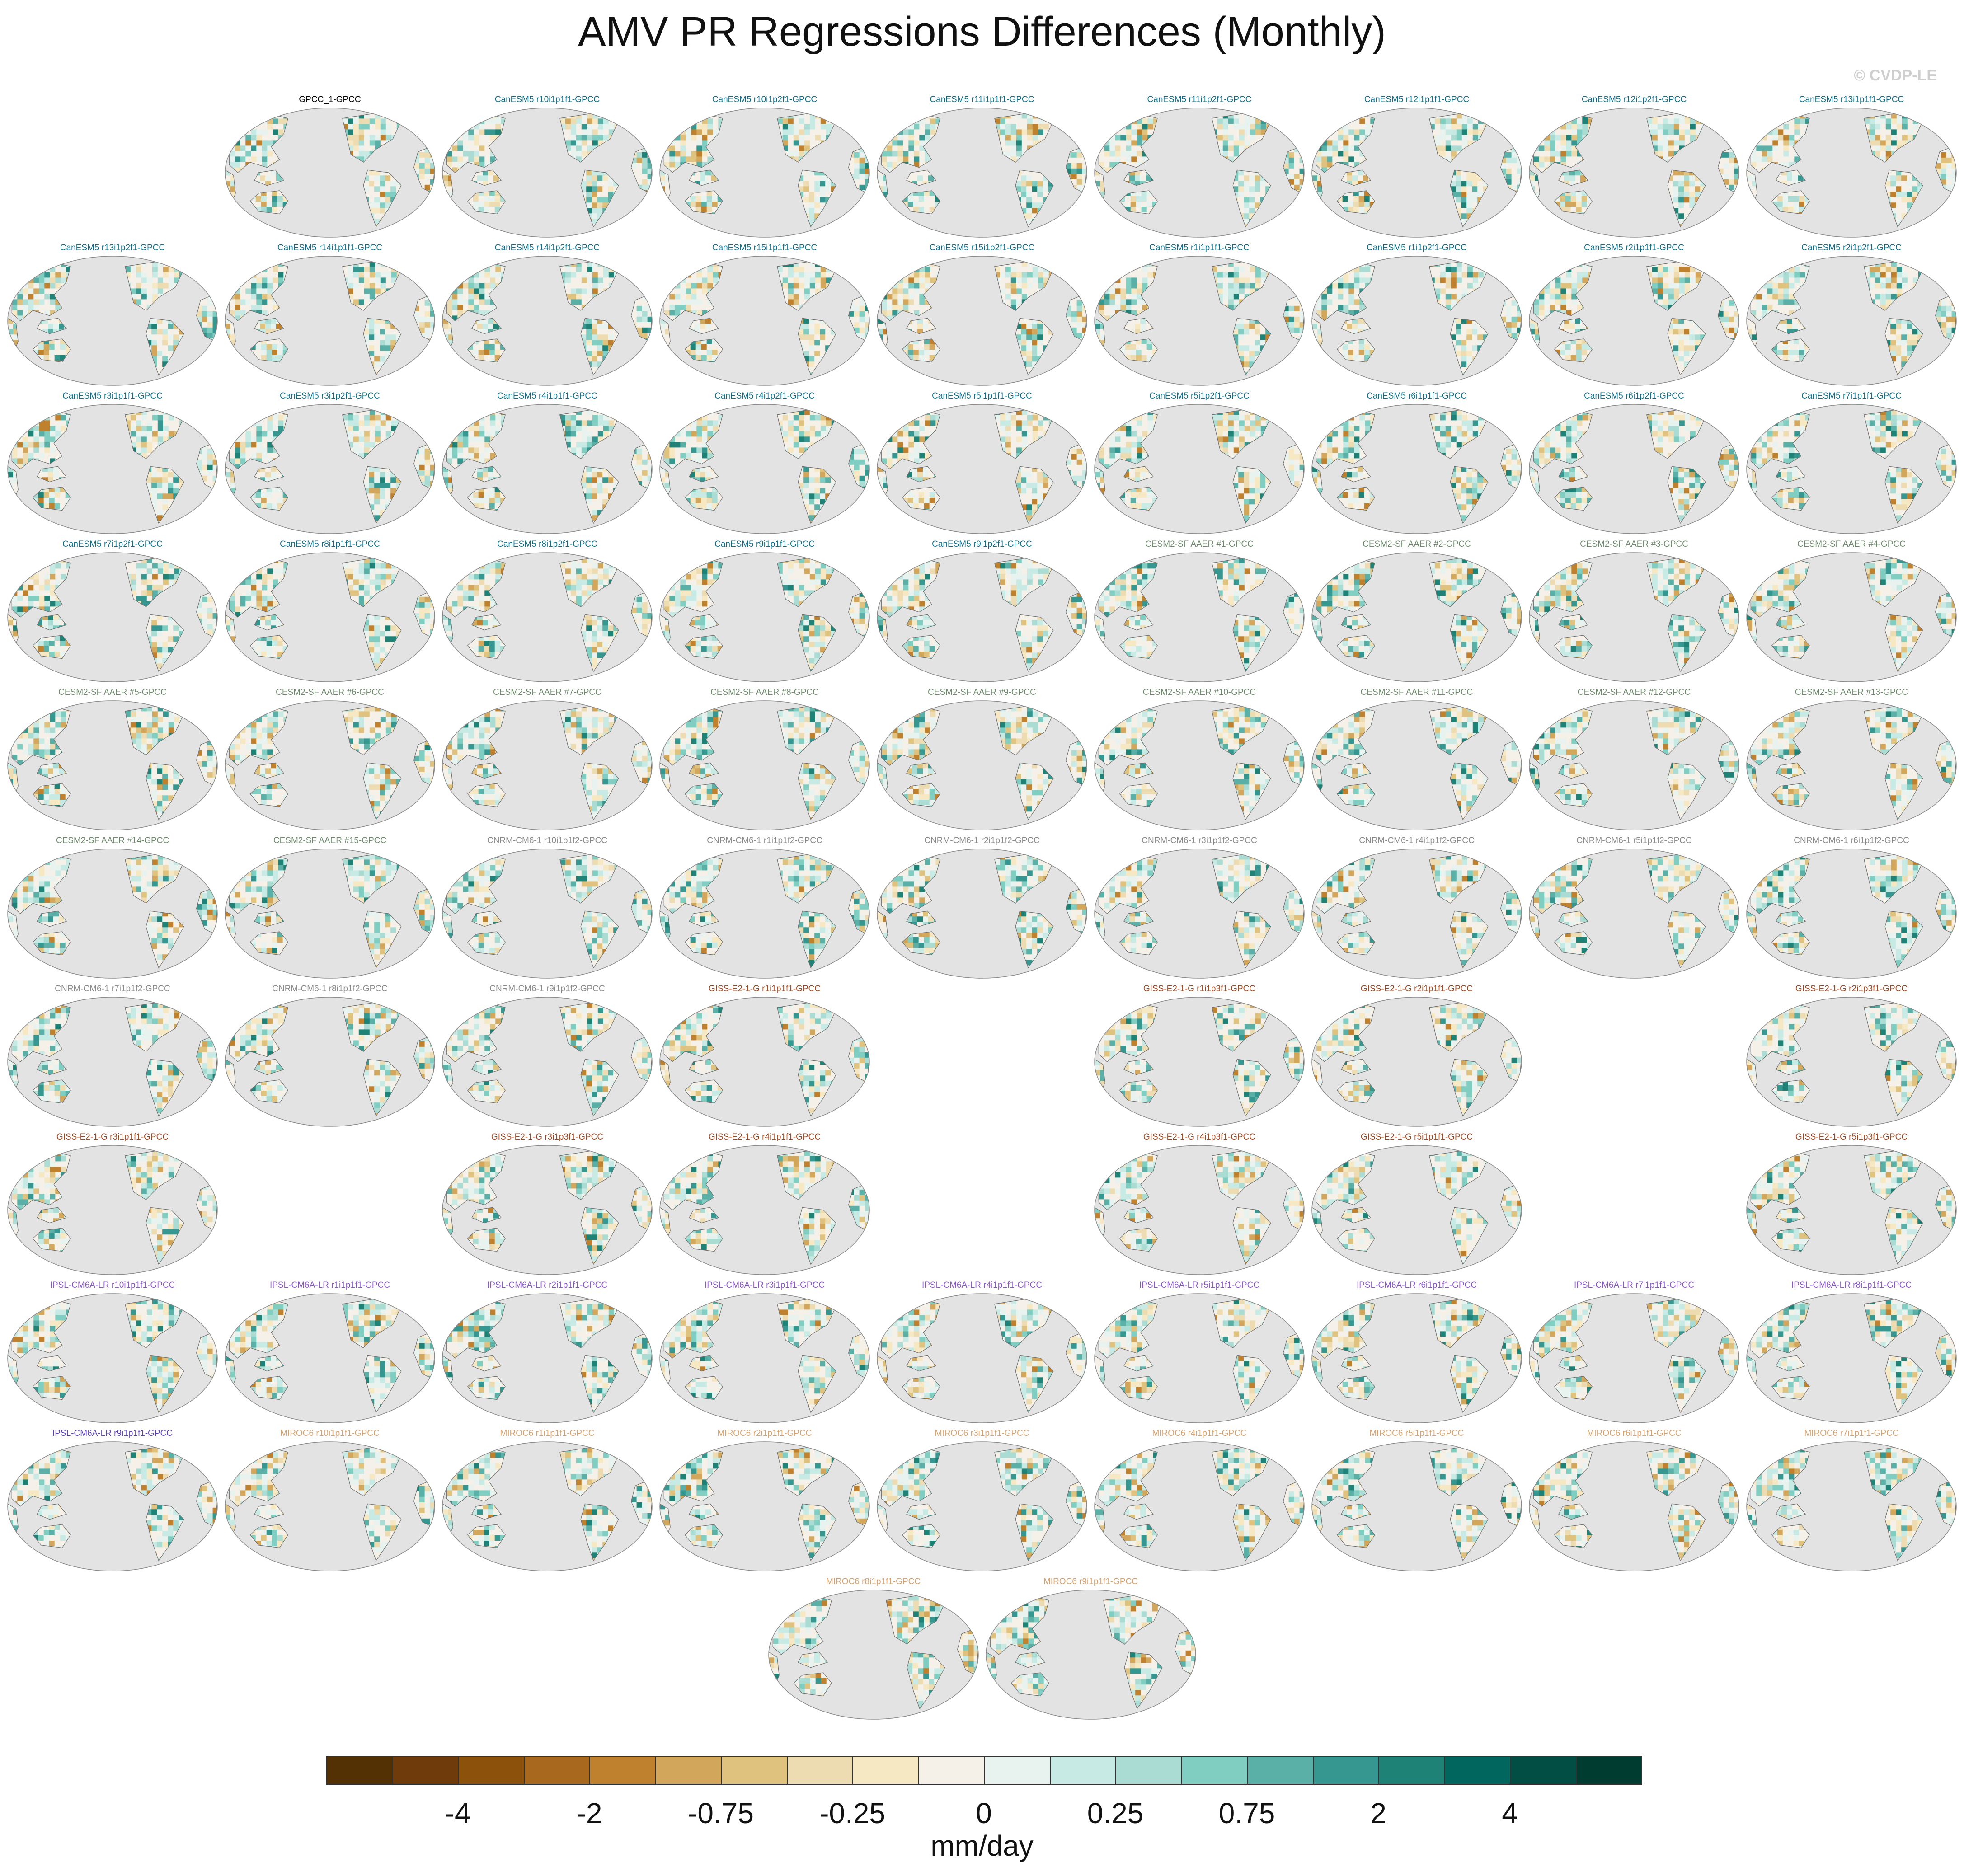  I want to click on panel-title: CESM2-SF AAER #12-GPCC, so click(1634, 693).